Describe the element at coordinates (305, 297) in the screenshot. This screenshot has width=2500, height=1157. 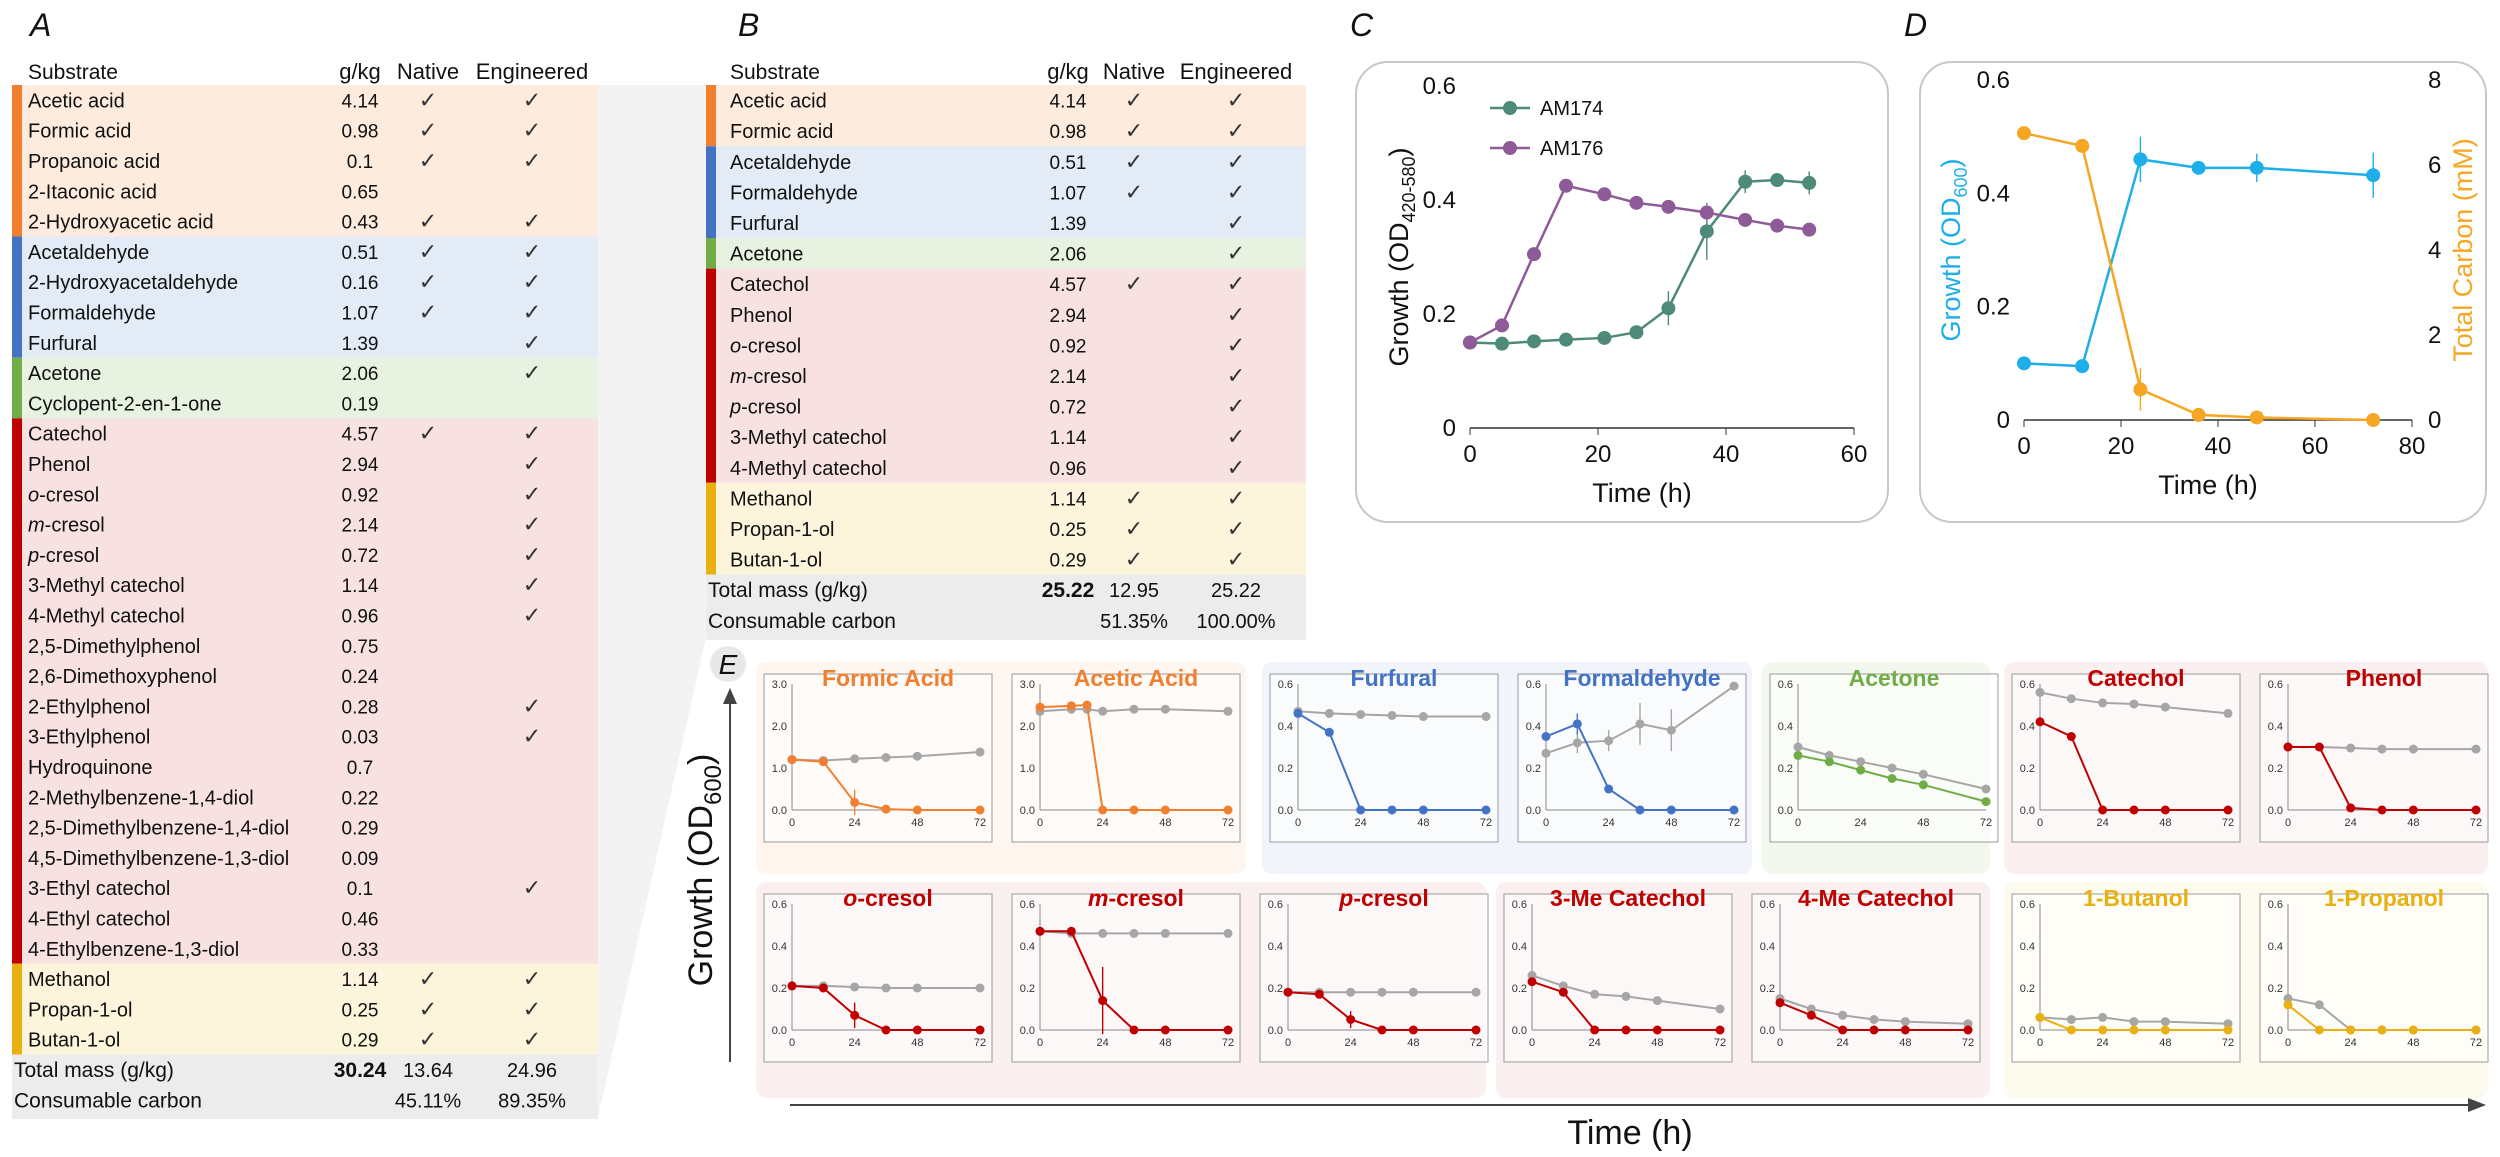
I see `group-band` at that location.